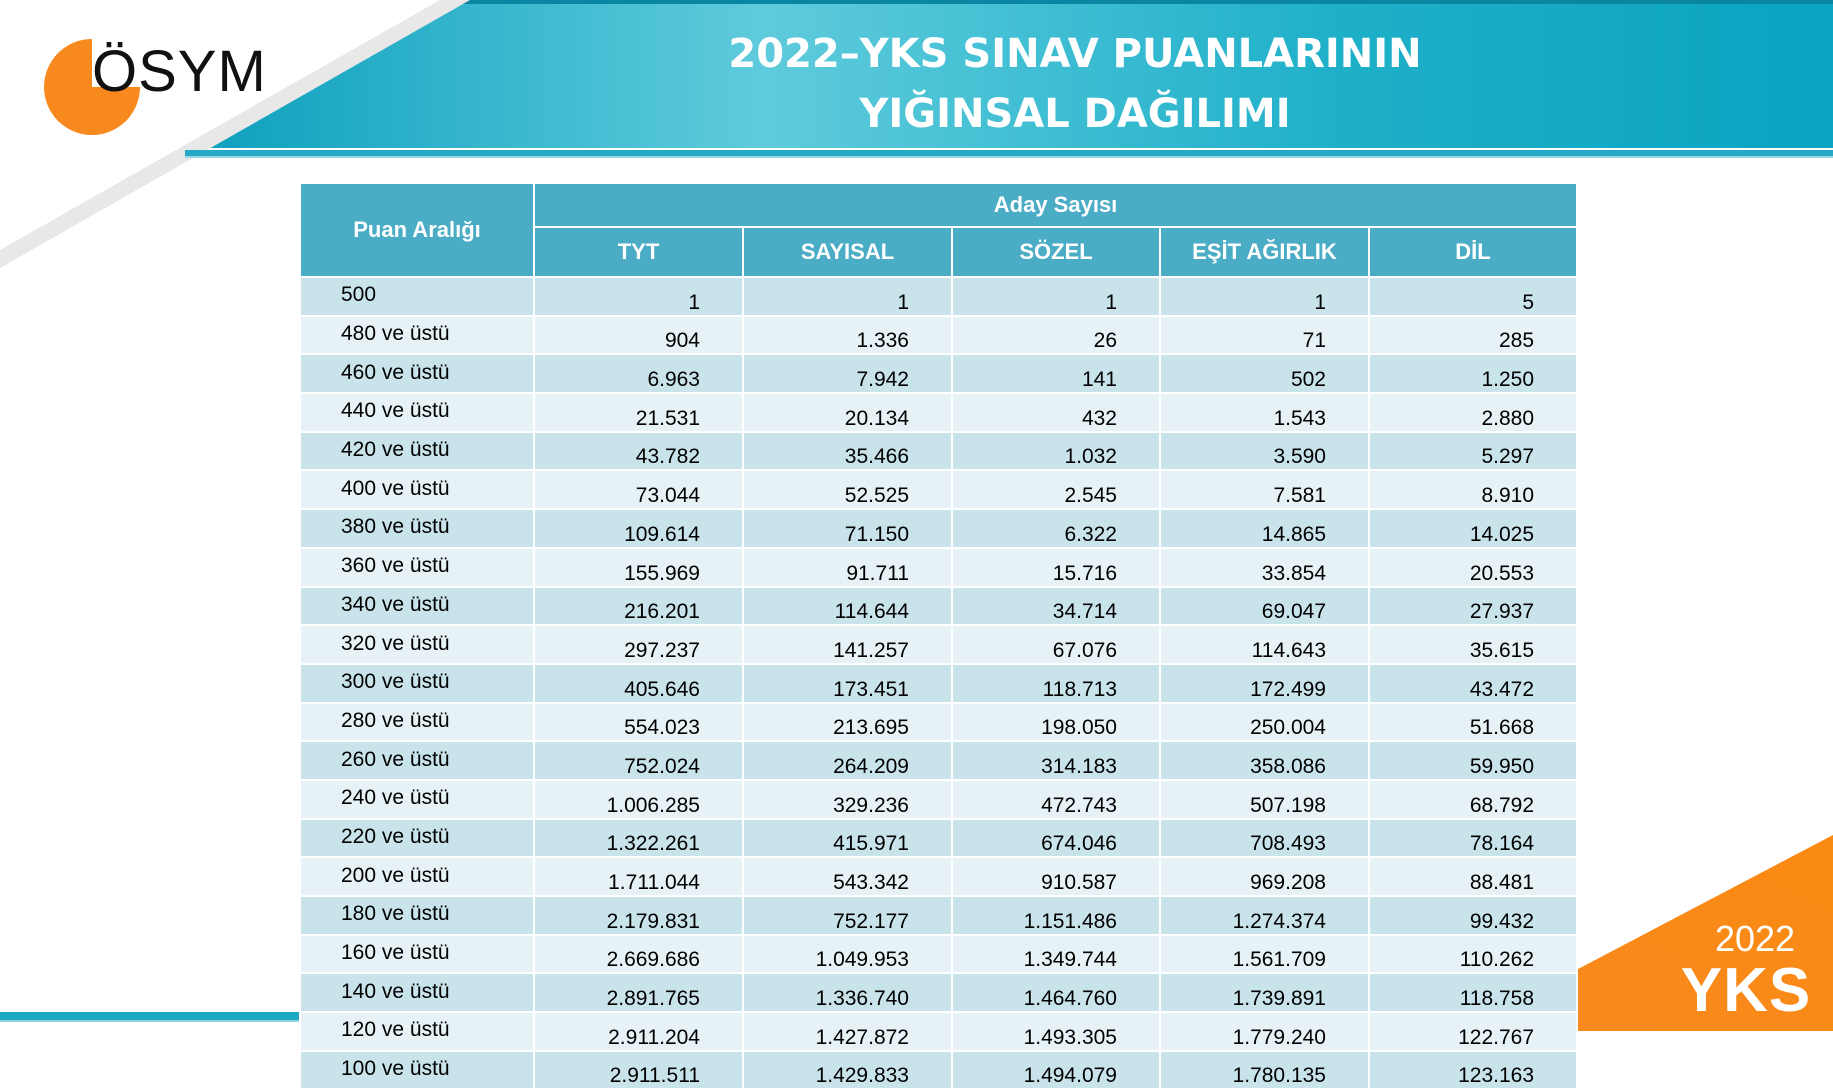  What do you see at coordinates (417, 567) in the screenshot?
I see `range-cell: 360 ve üstü` at bounding box center [417, 567].